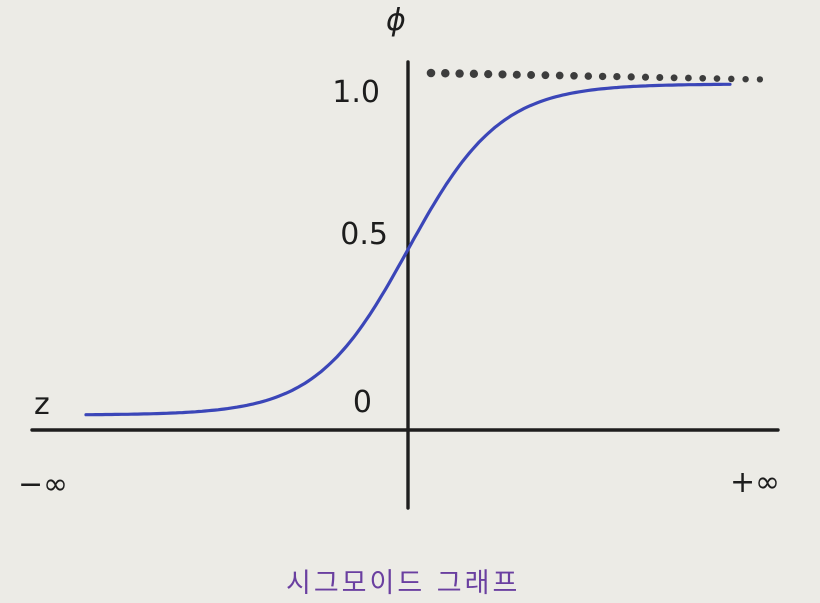 The width and height of the screenshot is (820, 603). What do you see at coordinates (396, 20) in the screenshot?
I see `y-axis-label: ϕ` at bounding box center [396, 20].